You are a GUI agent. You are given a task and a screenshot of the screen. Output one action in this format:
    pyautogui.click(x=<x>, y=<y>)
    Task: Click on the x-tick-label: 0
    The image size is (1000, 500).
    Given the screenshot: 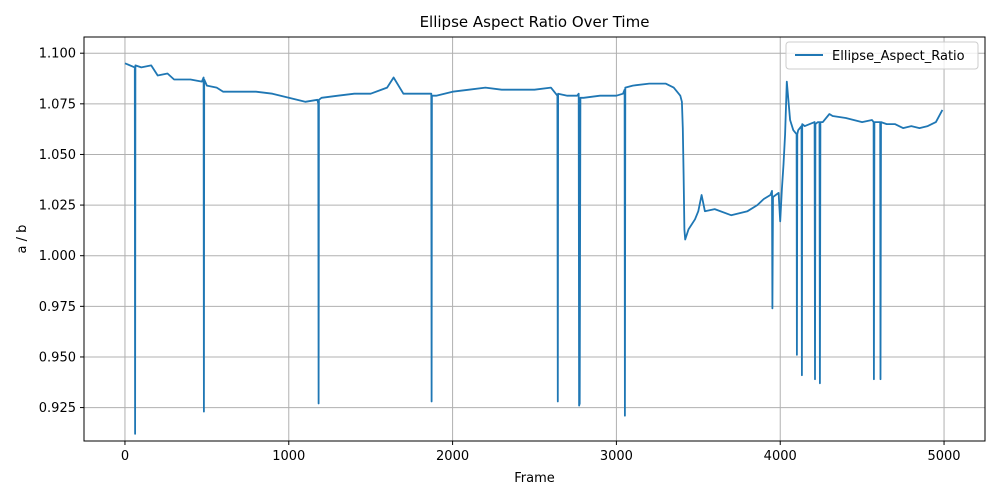 What is the action you would take?
    pyautogui.click(x=125, y=456)
    